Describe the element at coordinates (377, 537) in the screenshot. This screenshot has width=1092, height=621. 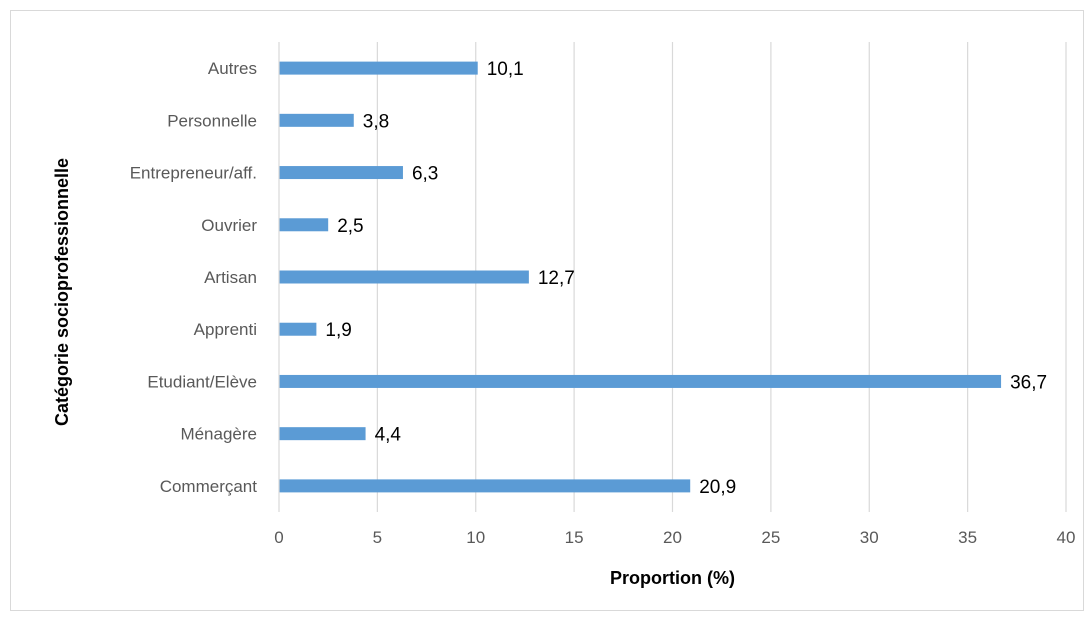
I see `x-tick-label: 5` at that location.